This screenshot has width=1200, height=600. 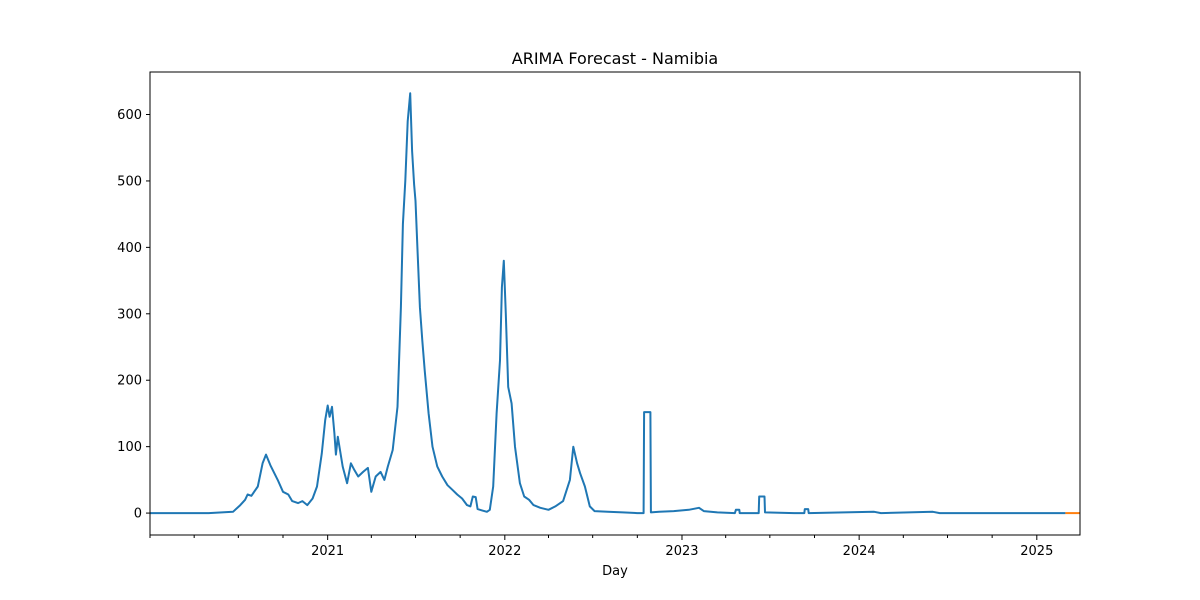 I want to click on y-tick-label-500: 500, so click(x=129, y=181).